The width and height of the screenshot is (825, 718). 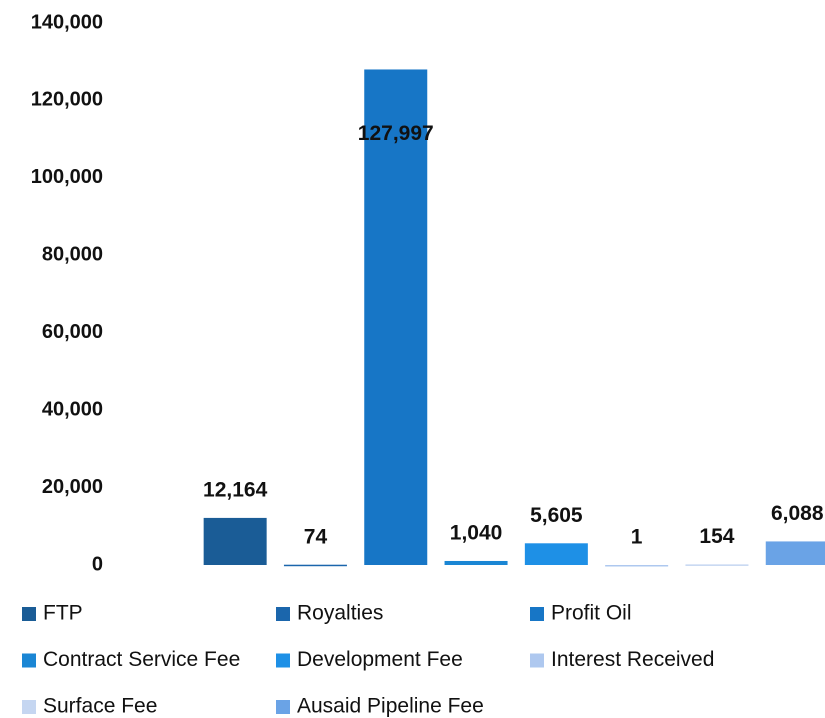 What do you see at coordinates (396, 133) in the screenshot?
I see `data-label: 127,997` at bounding box center [396, 133].